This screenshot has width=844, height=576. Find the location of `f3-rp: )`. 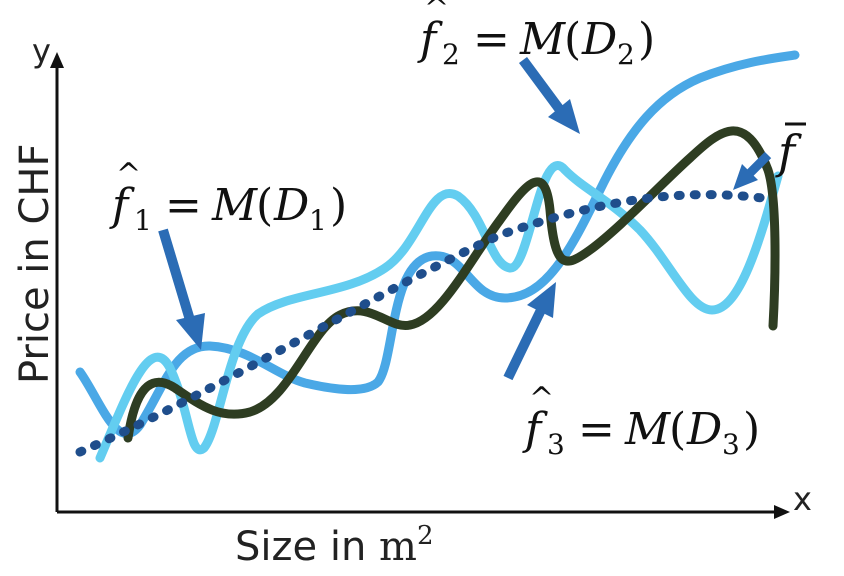

f3-rp: ) is located at coordinates (751, 429).